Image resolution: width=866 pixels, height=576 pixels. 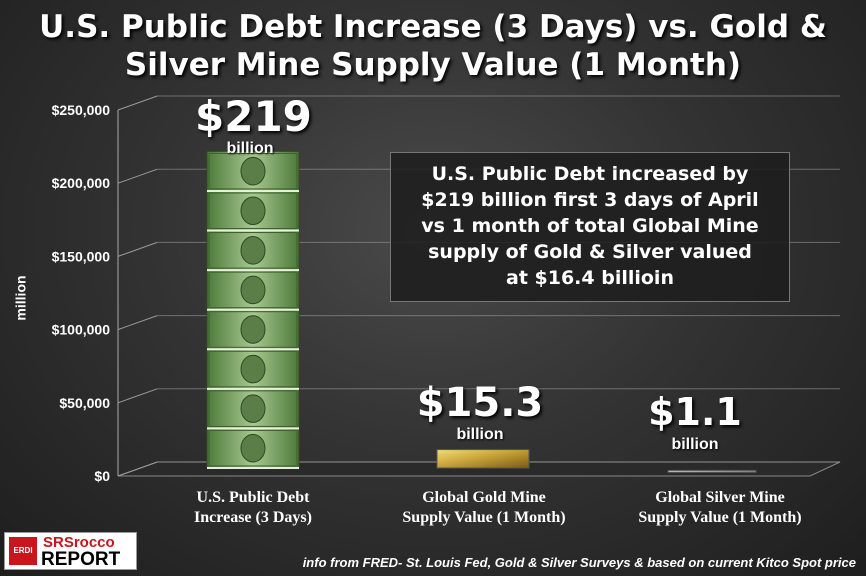 I want to click on category-silver-line-2: Supply Value (1 Month), so click(x=720, y=517).